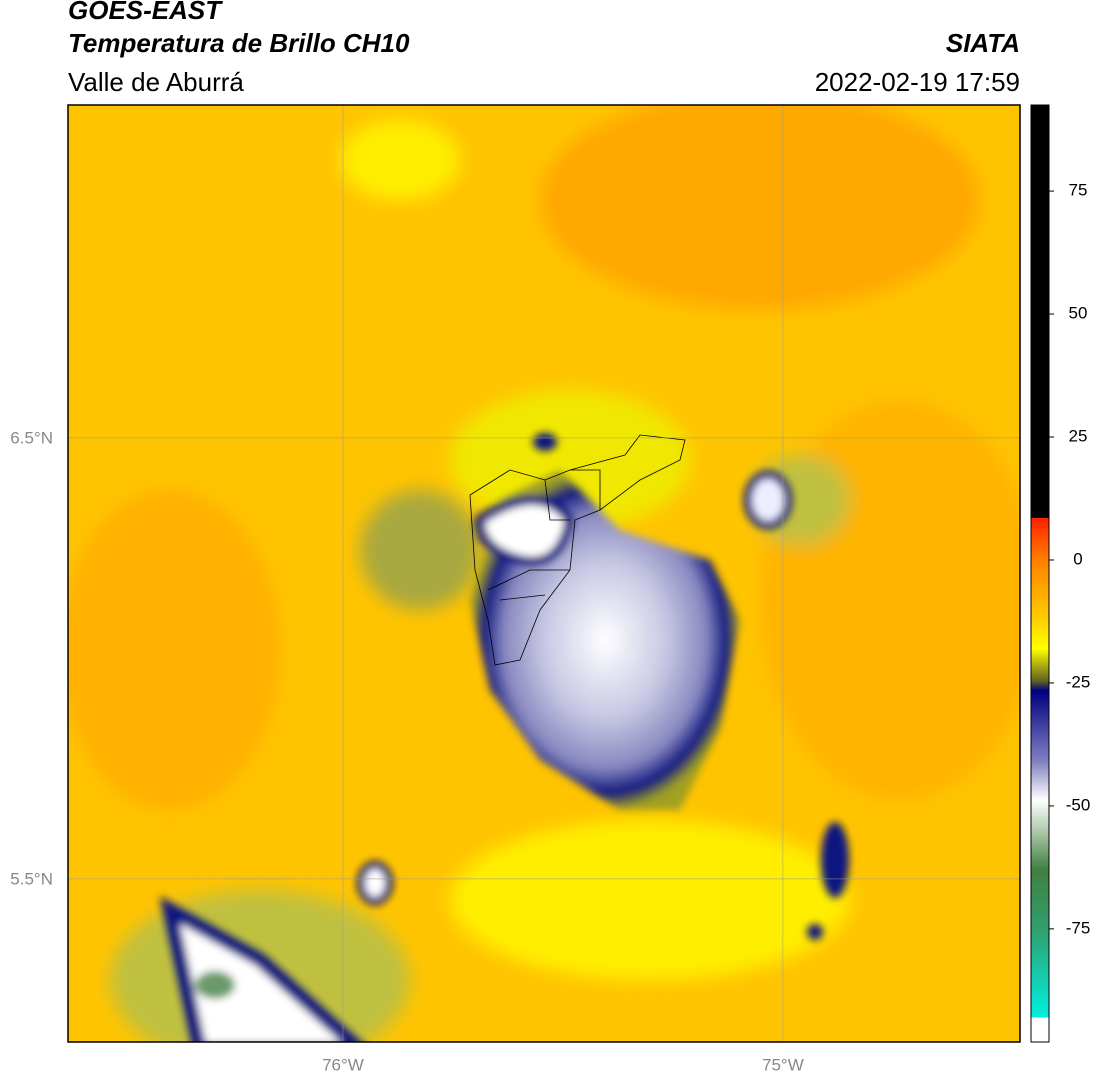 Image resolution: width=1094 pixels, height=1083 pixels. What do you see at coordinates (577, 550) in the screenshot?
I see `municipal-boundaries` at bounding box center [577, 550].